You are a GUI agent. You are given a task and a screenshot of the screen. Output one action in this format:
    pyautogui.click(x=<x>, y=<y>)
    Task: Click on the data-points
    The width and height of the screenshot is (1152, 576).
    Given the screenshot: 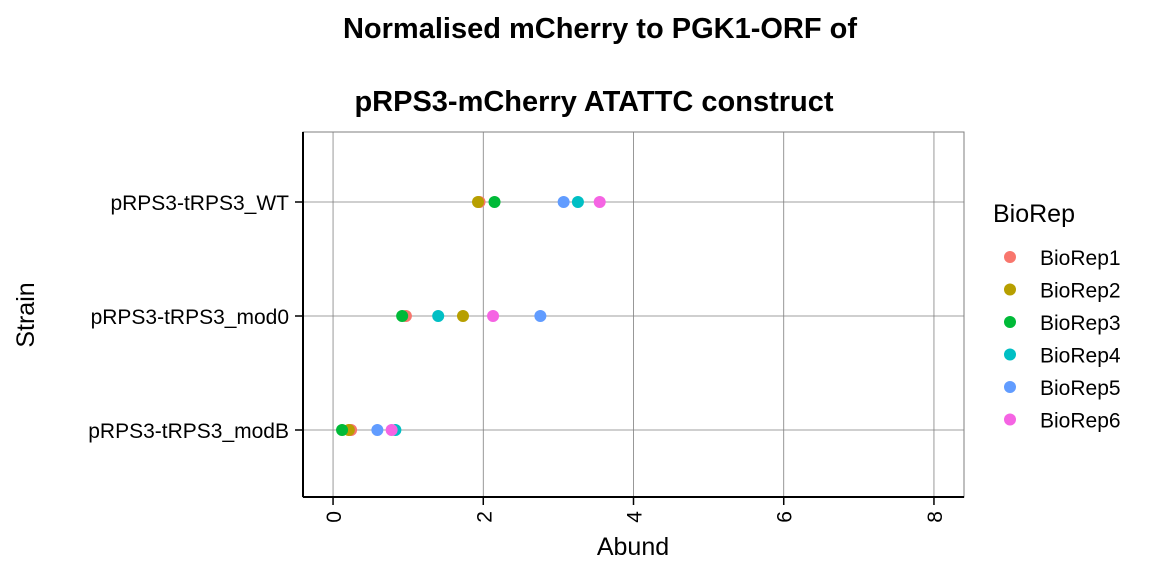 What is the action you would take?
    pyautogui.click(x=471, y=316)
    